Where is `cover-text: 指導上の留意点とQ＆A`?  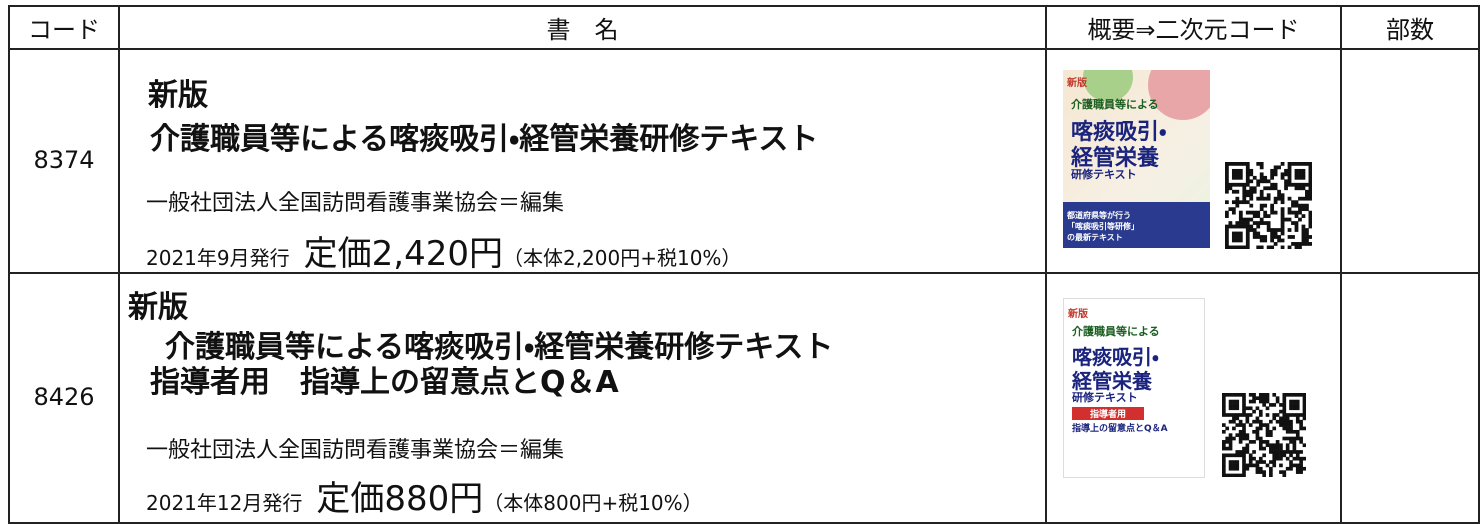
cover-text: 指導上の留意点とQ＆A is located at coordinates (1120, 429).